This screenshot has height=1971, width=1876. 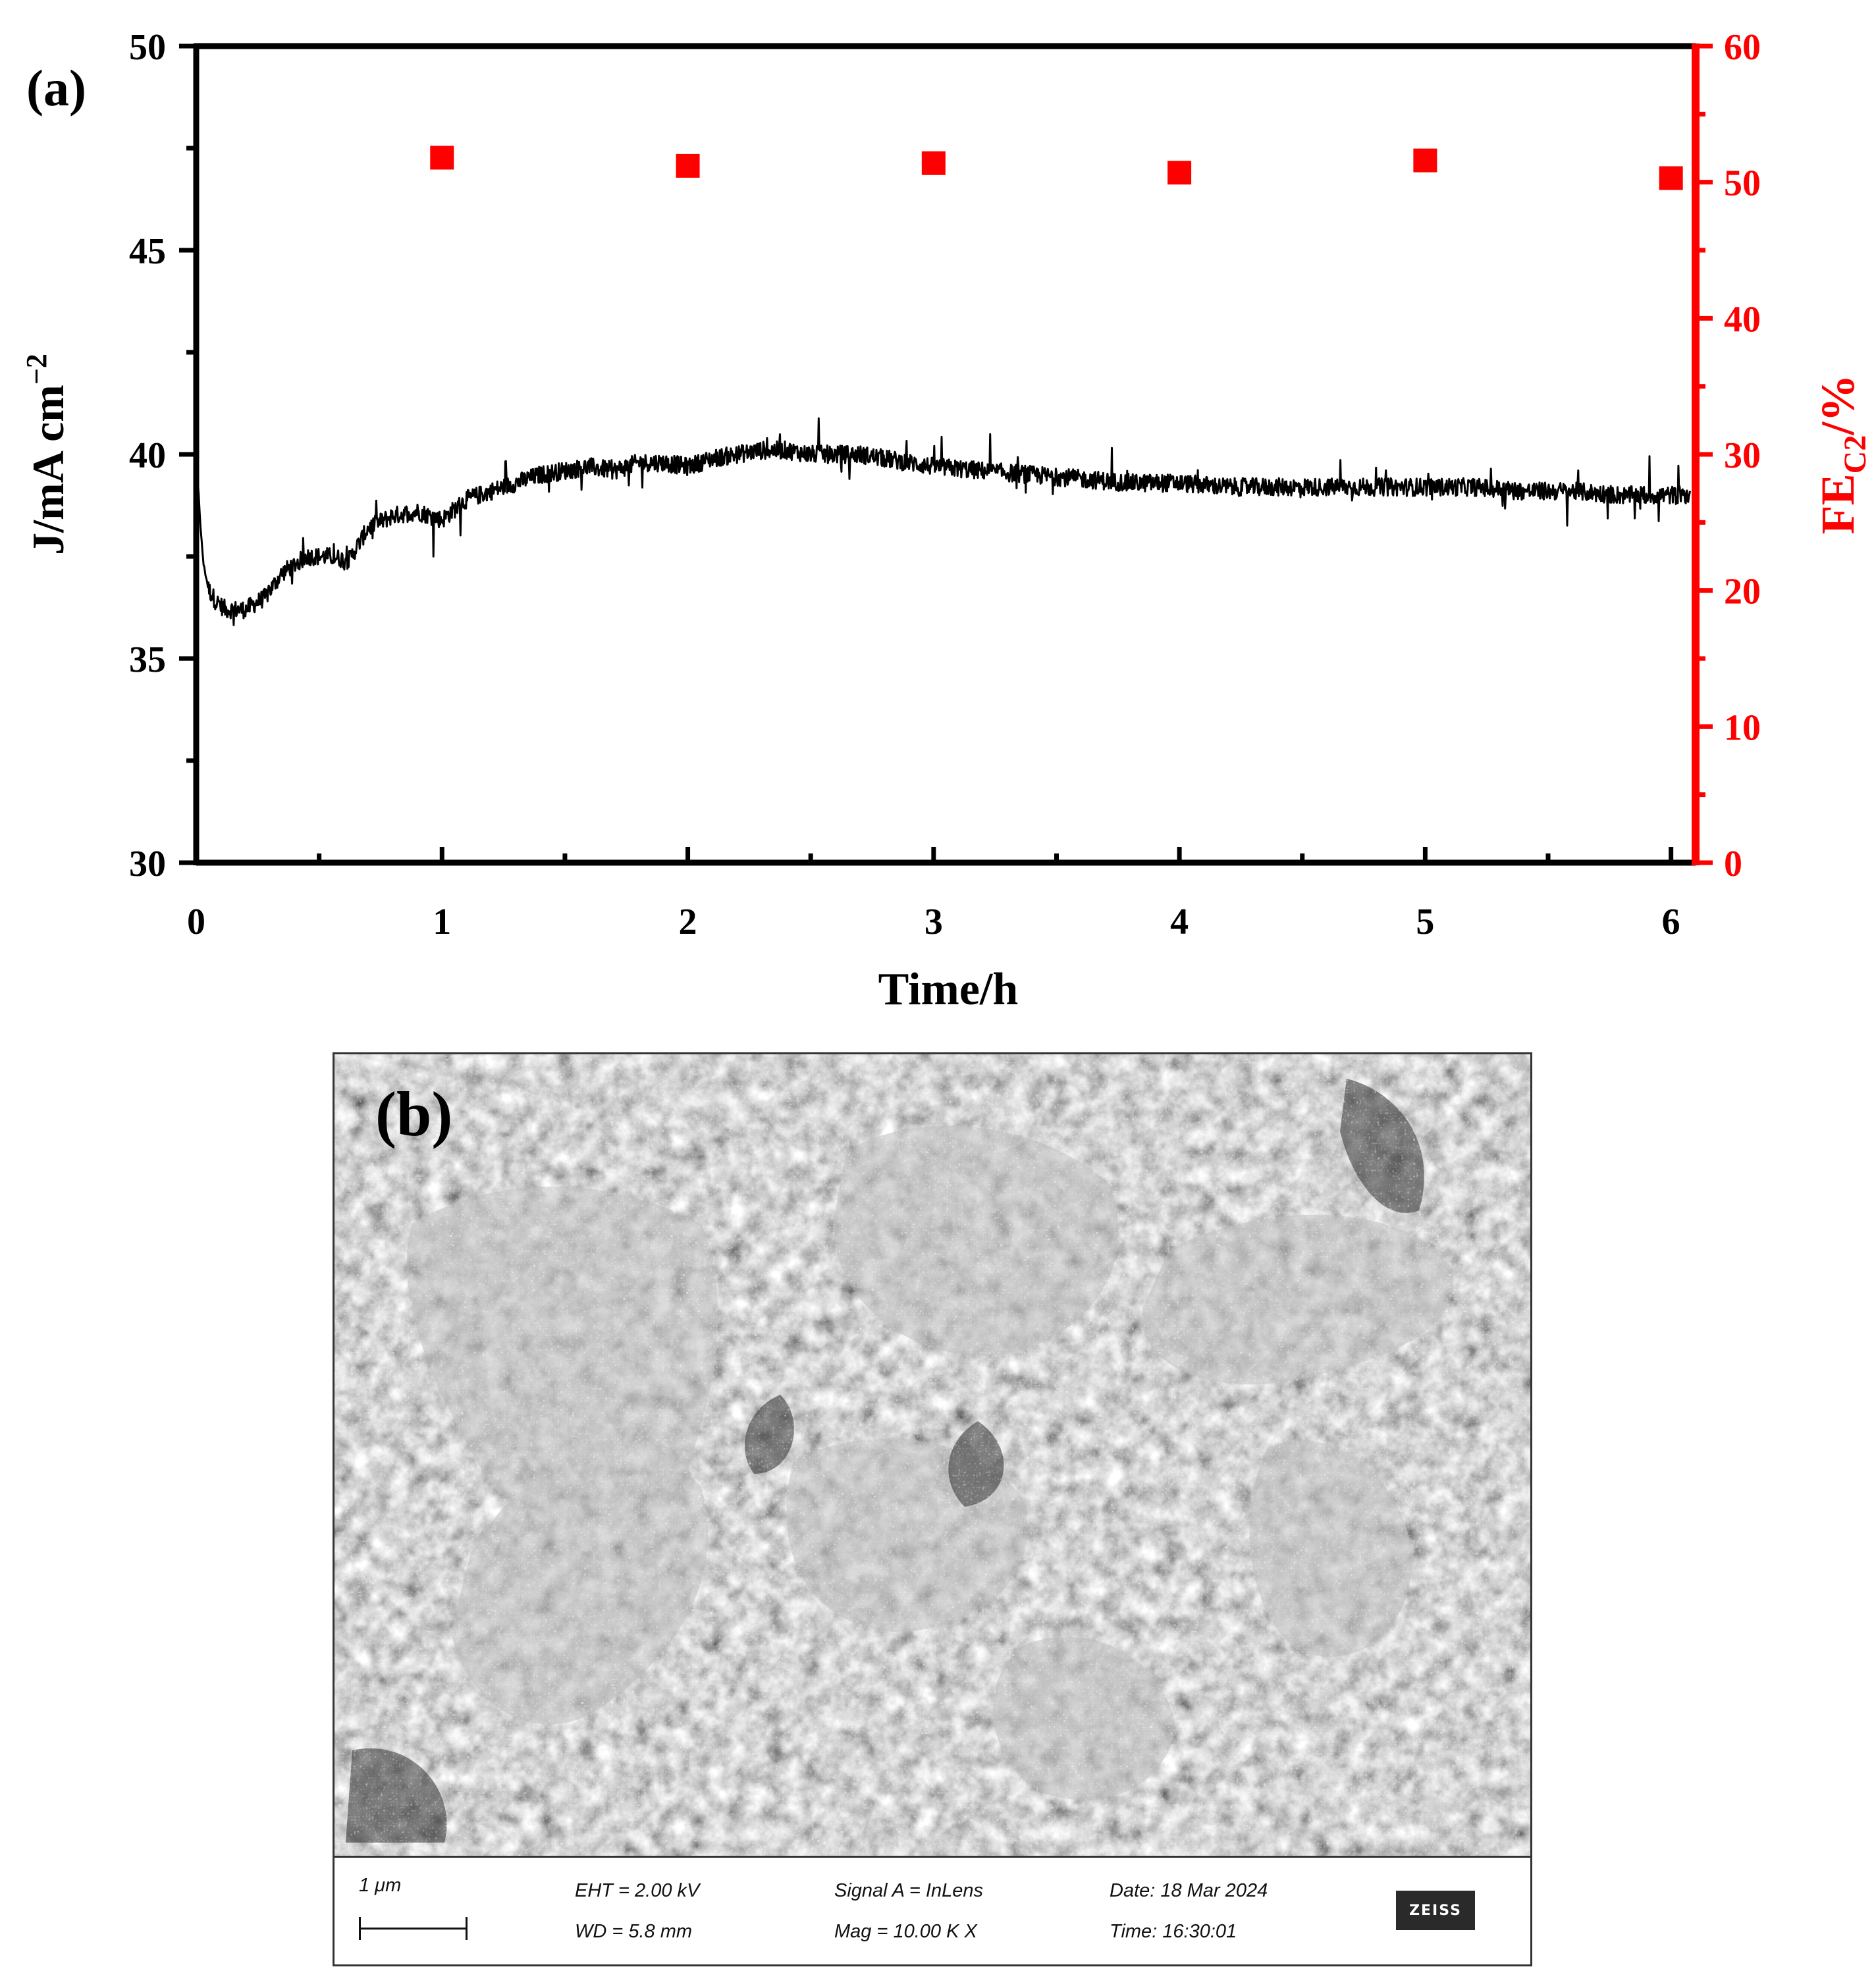 I want to click on current-density-line, so click(x=944, y=522).